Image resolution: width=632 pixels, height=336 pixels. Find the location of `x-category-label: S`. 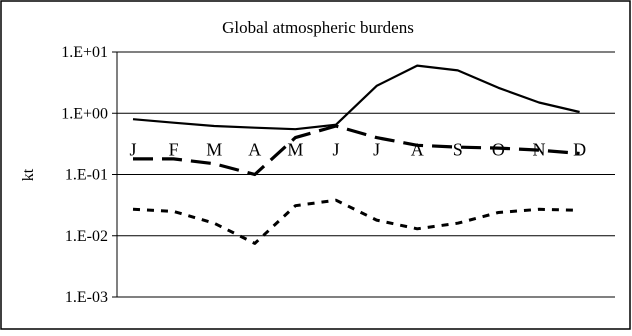

x-category-label: S is located at coordinates (458, 150).